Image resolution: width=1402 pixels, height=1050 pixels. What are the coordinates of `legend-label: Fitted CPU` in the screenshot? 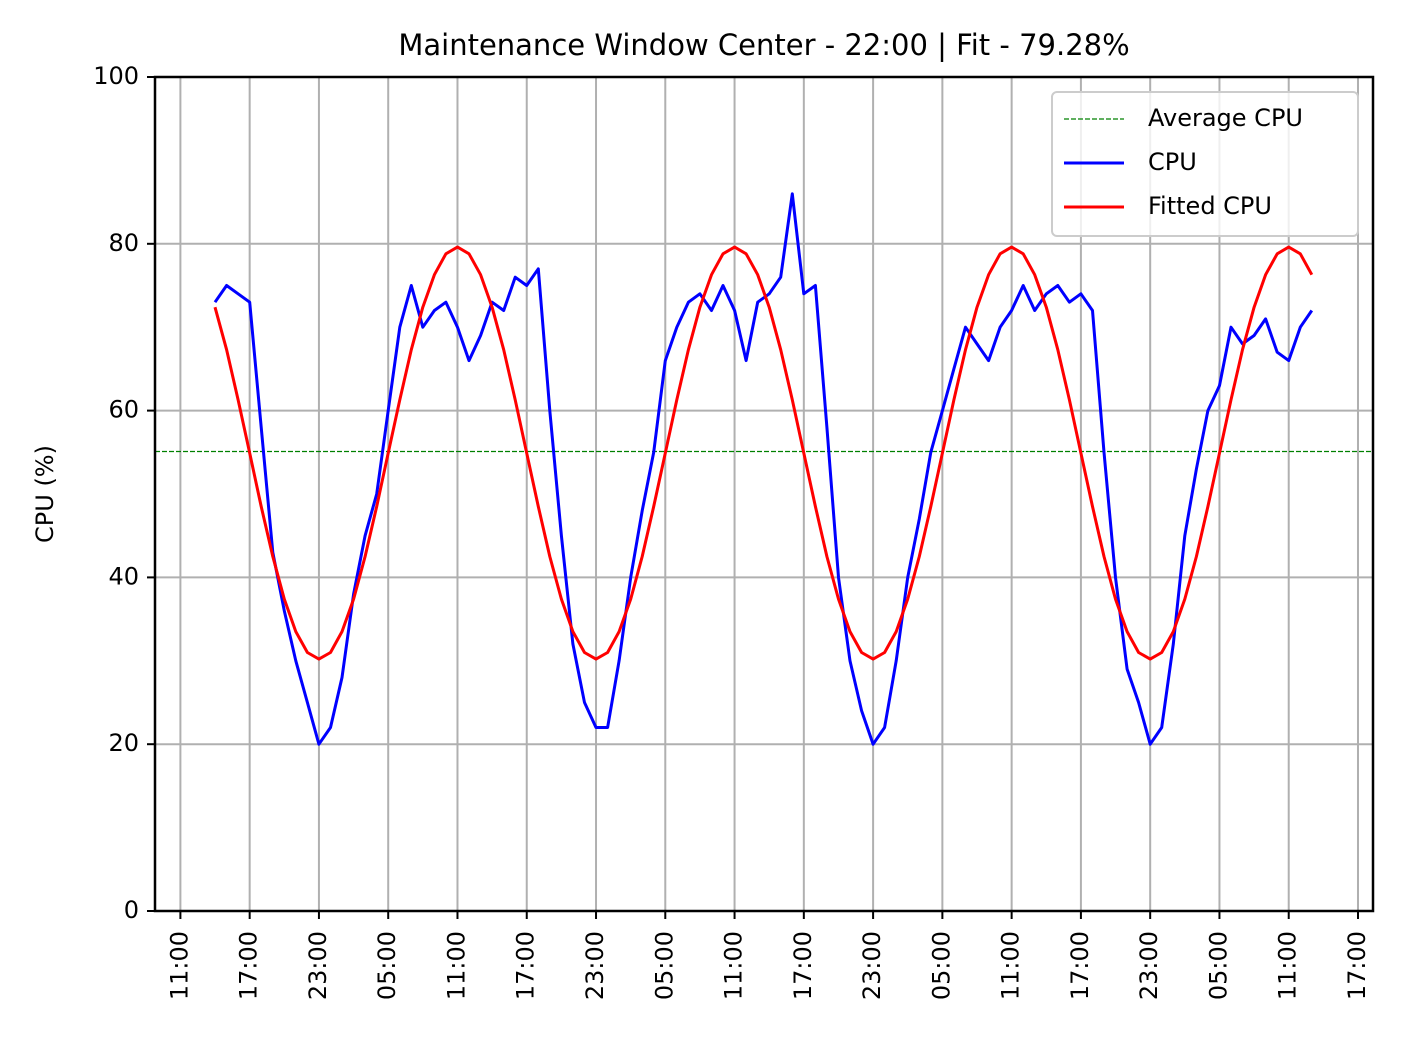 It's located at (1210, 206).